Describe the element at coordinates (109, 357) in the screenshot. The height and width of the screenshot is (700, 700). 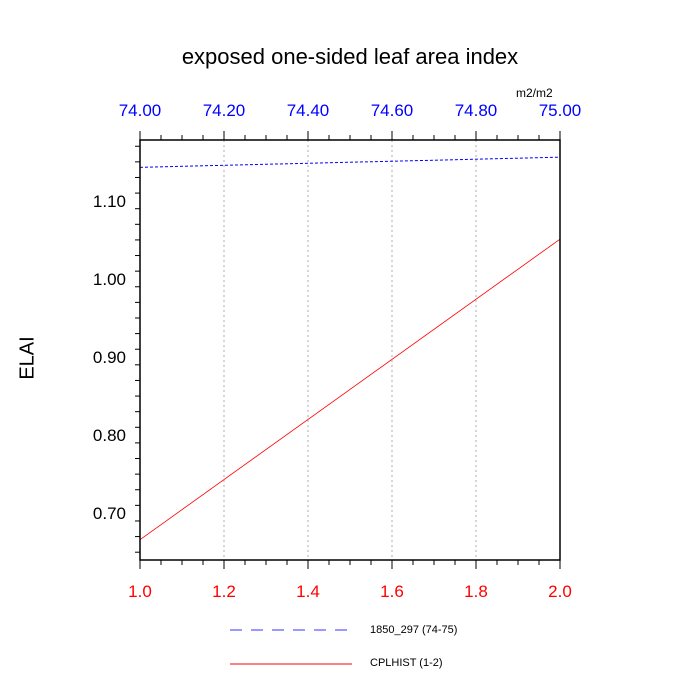
I see `y-tick-label: 0.90` at that location.